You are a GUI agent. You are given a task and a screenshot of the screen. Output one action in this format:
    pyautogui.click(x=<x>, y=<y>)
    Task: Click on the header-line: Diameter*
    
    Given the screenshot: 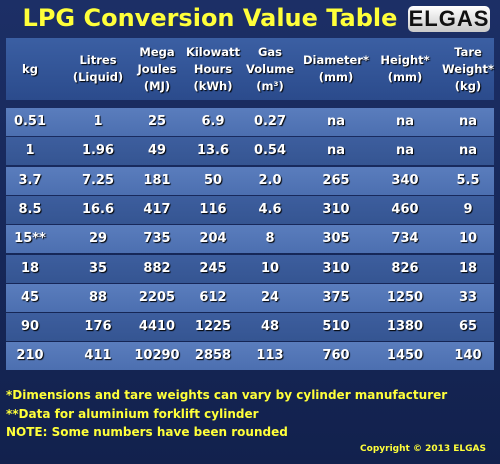 What is the action you would take?
    pyautogui.click(x=335, y=60)
    